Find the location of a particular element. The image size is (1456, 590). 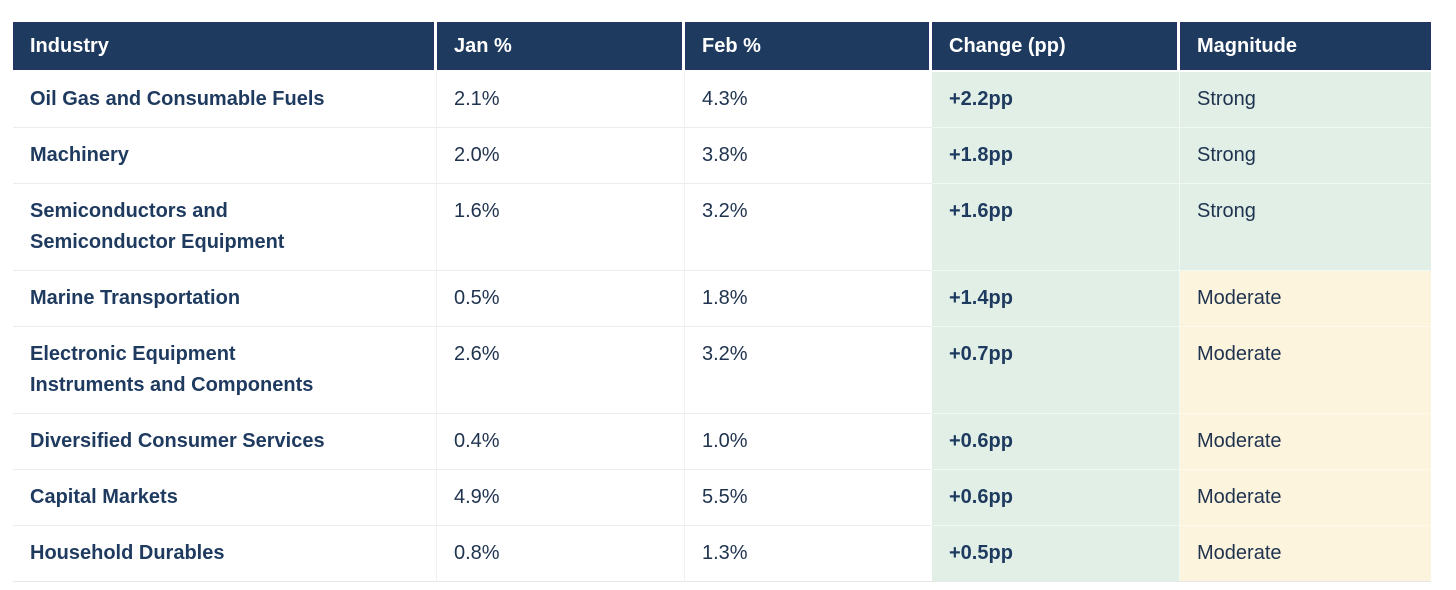

industry-cell: Machinery is located at coordinates (225, 156).